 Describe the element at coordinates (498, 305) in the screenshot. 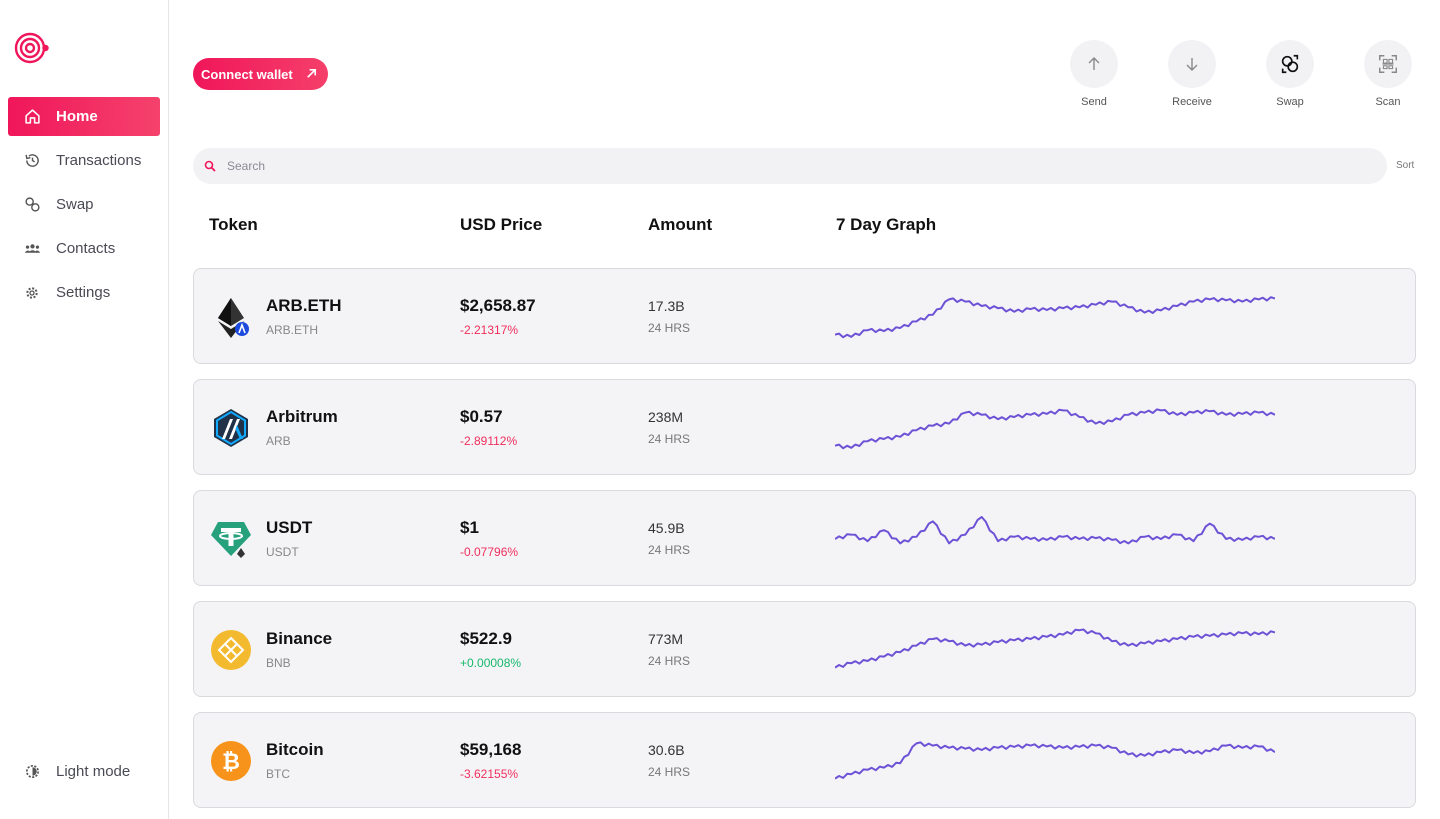

I see `token-price: $2,658.87` at that location.